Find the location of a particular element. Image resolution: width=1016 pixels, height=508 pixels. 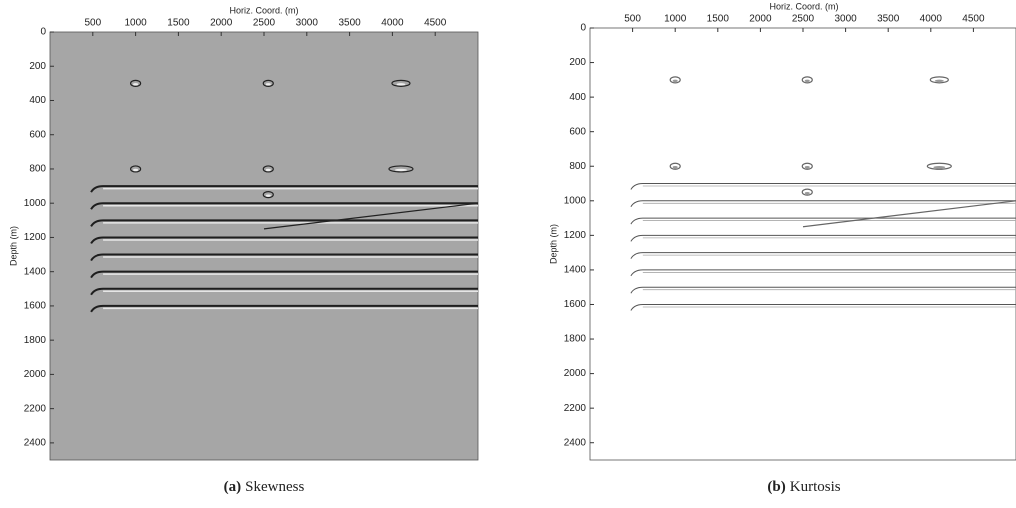

y-tick-label: 2200 is located at coordinates (35, 408).